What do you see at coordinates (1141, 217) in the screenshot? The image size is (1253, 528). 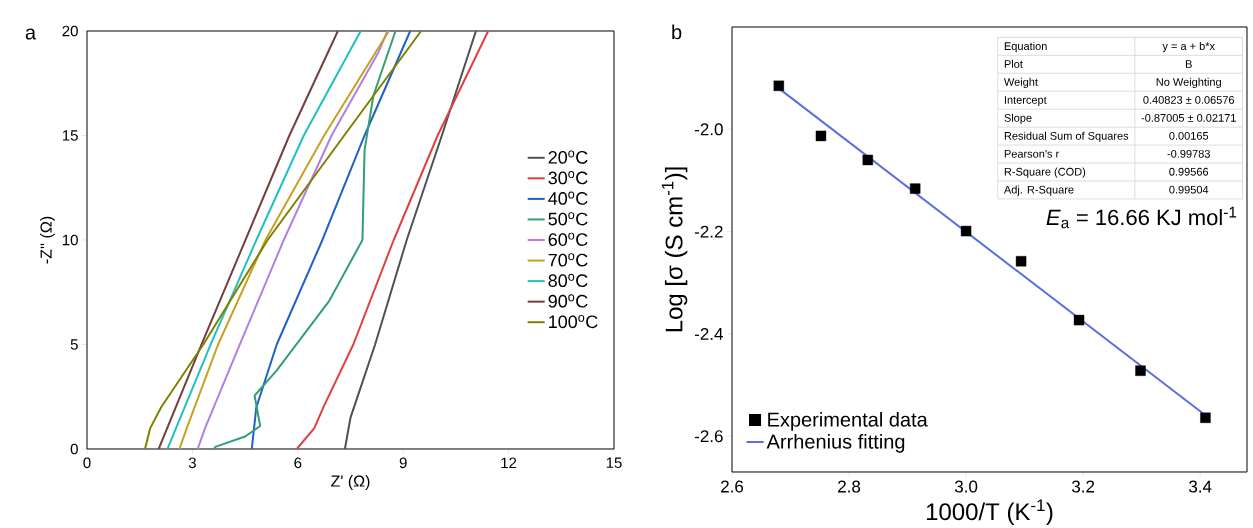 I see `annotation: E$_{a}$ = 16.66 KJ mol$^{-1}$` at bounding box center [1141, 217].